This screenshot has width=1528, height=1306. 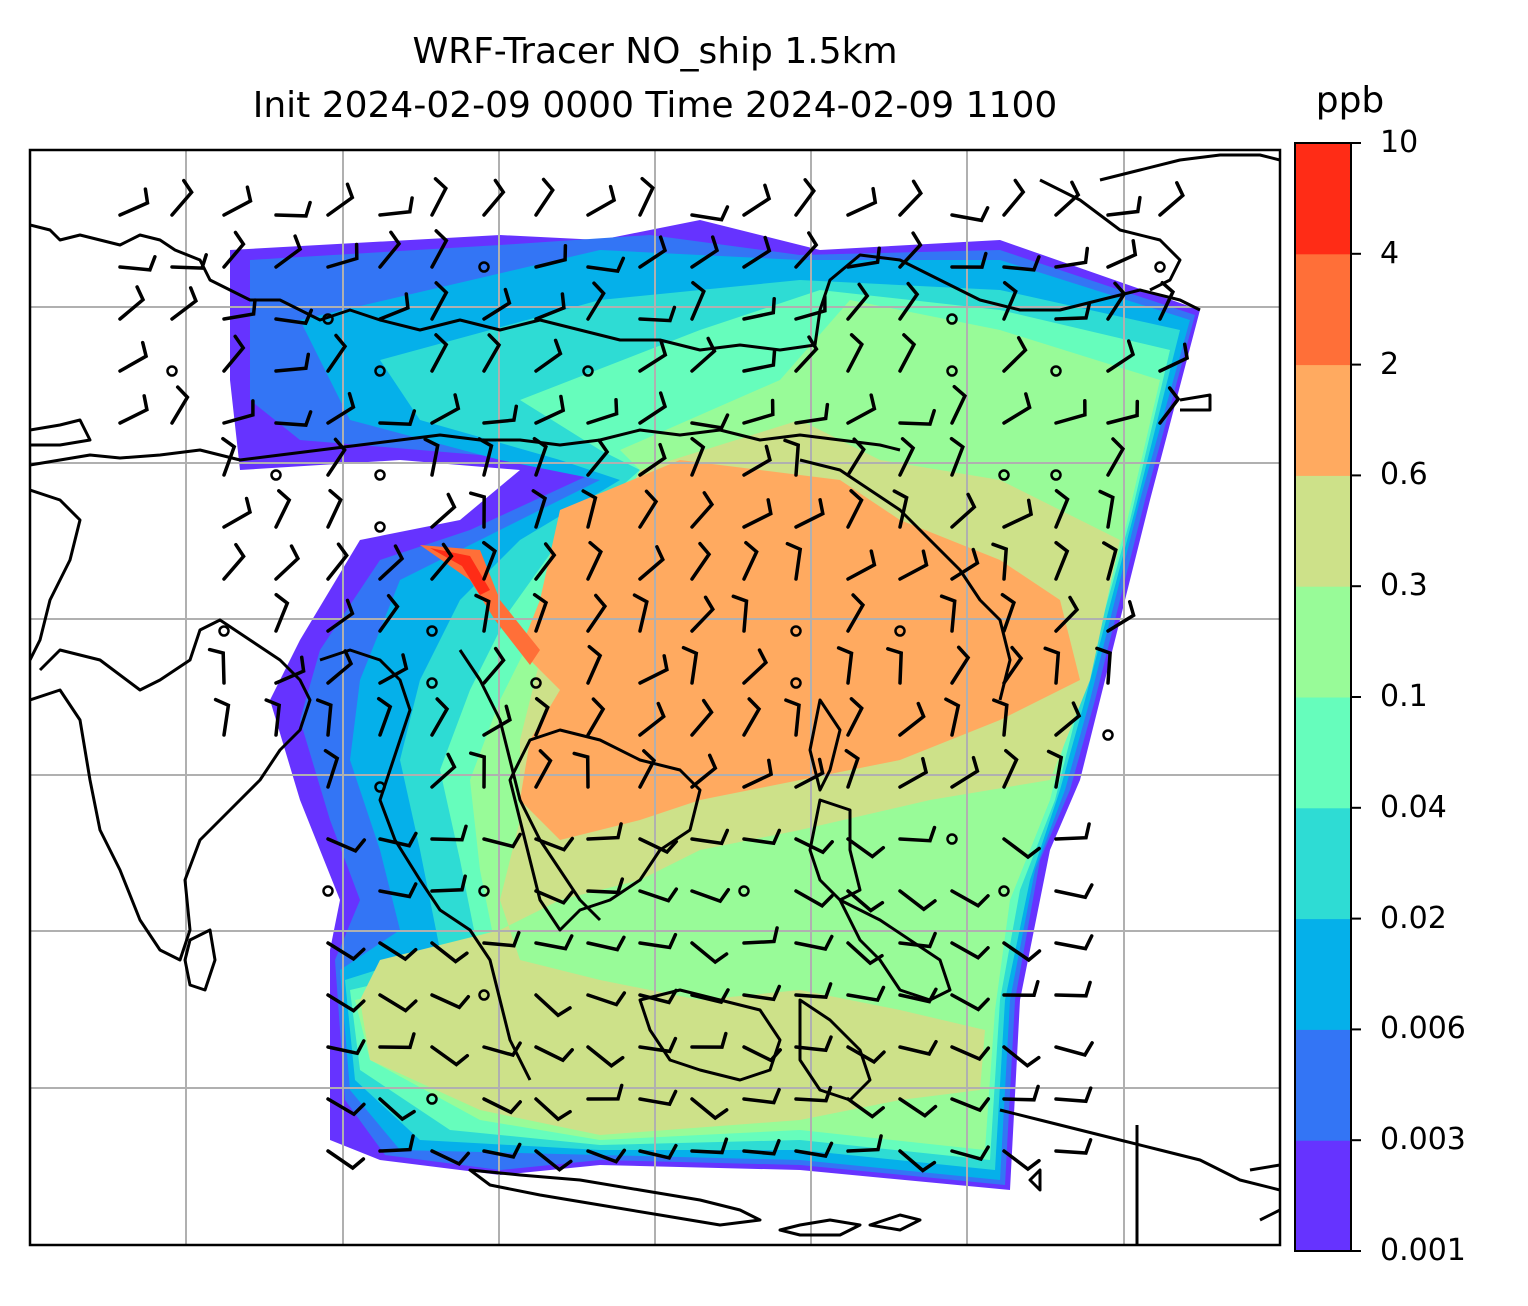 What do you see at coordinates (1404, 475) in the screenshot?
I see `colorbar-tick-label: 0.6` at bounding box center [1404, 475].